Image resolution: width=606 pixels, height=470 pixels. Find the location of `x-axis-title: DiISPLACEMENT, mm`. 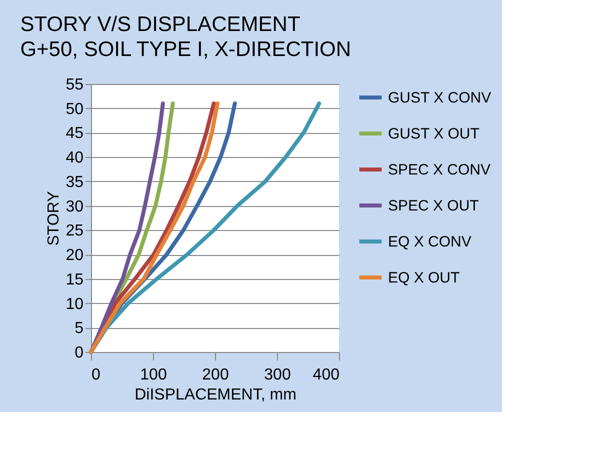

x-axis-title: DiISPLACEMENT, mm is located at coordinates (215, 395).